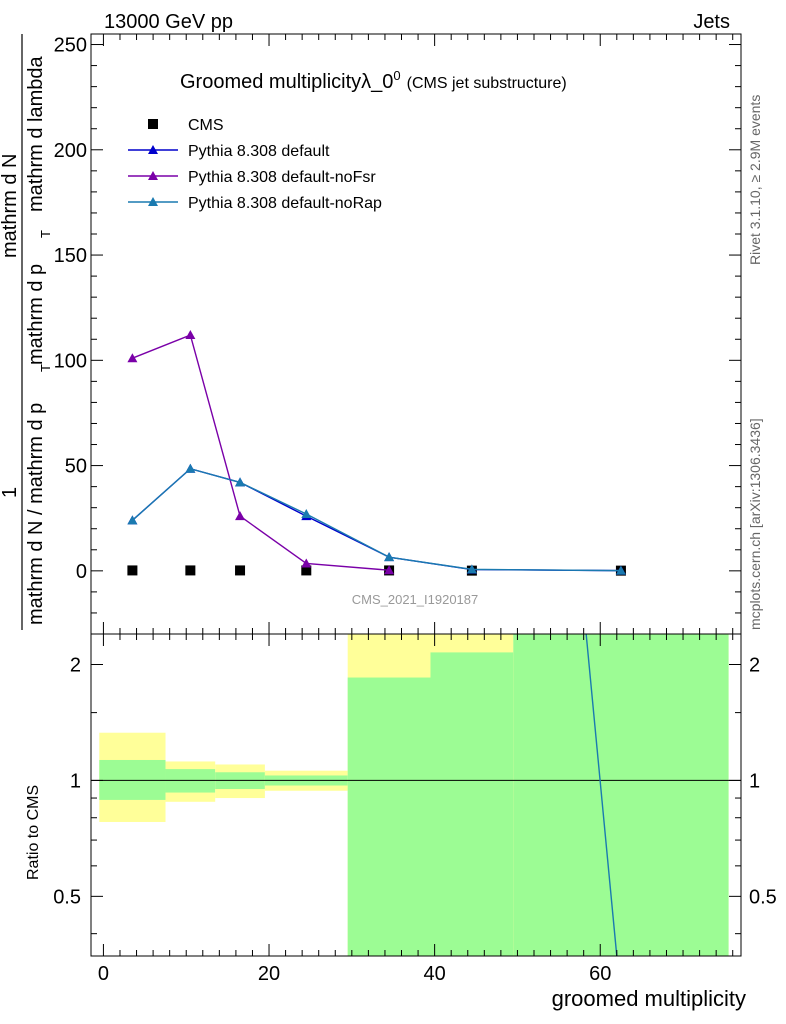  I want to click on legend-label: Pythia 8.308 default-noRap, so click(285, 203).